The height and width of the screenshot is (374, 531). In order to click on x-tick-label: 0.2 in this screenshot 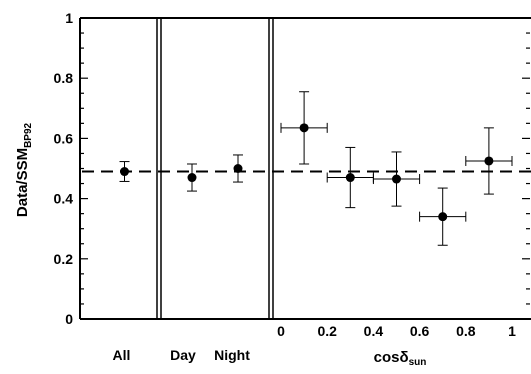, I will do `click(327, 331)`.